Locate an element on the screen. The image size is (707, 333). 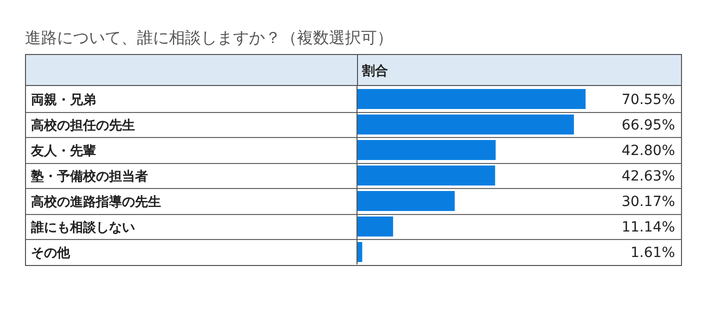
y-tick-label: 友人・先輩 is located at coordinates (63, 151).